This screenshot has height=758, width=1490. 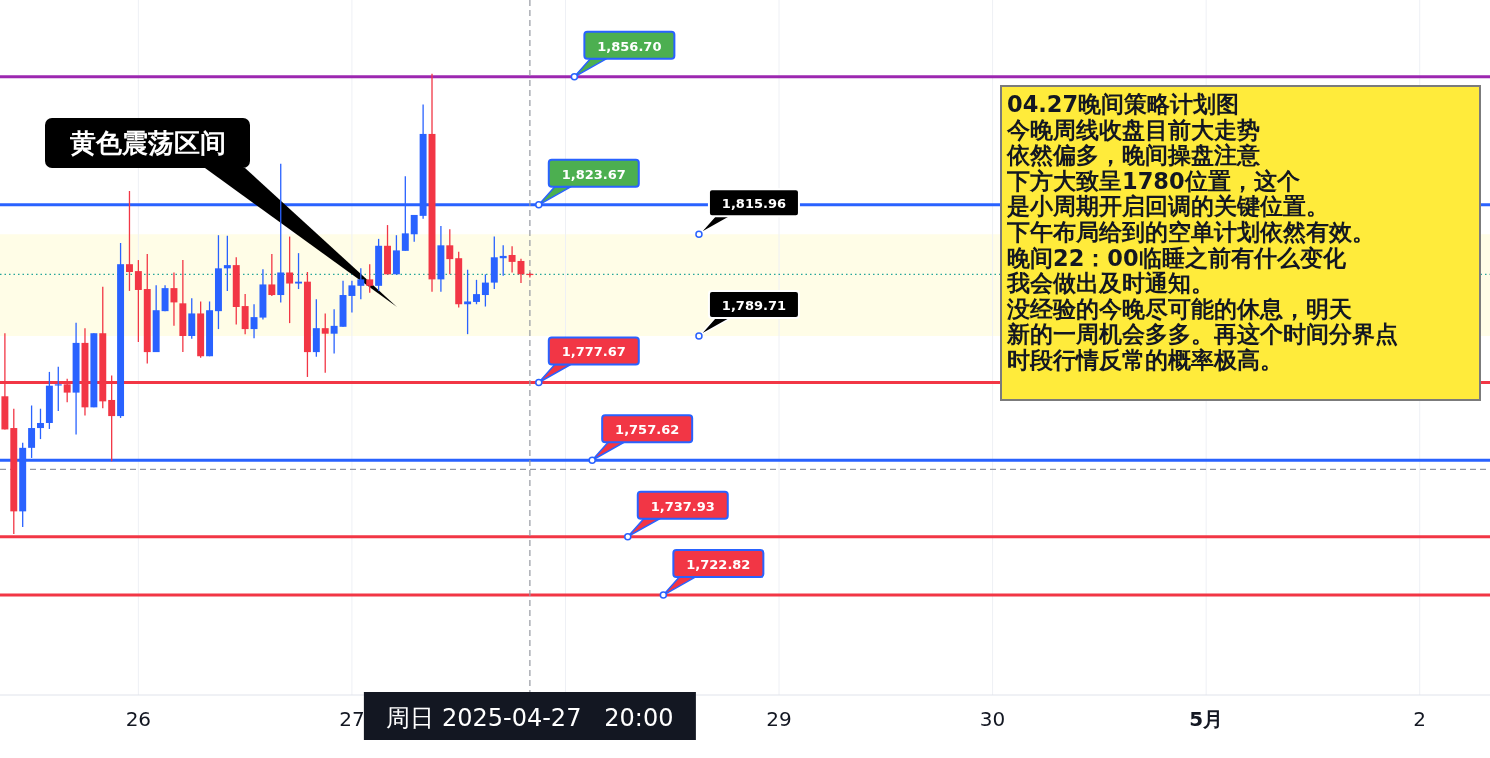 I want to click on annotation: 依然偏多，晚间操盘注意, so click(x=1133, y=155).